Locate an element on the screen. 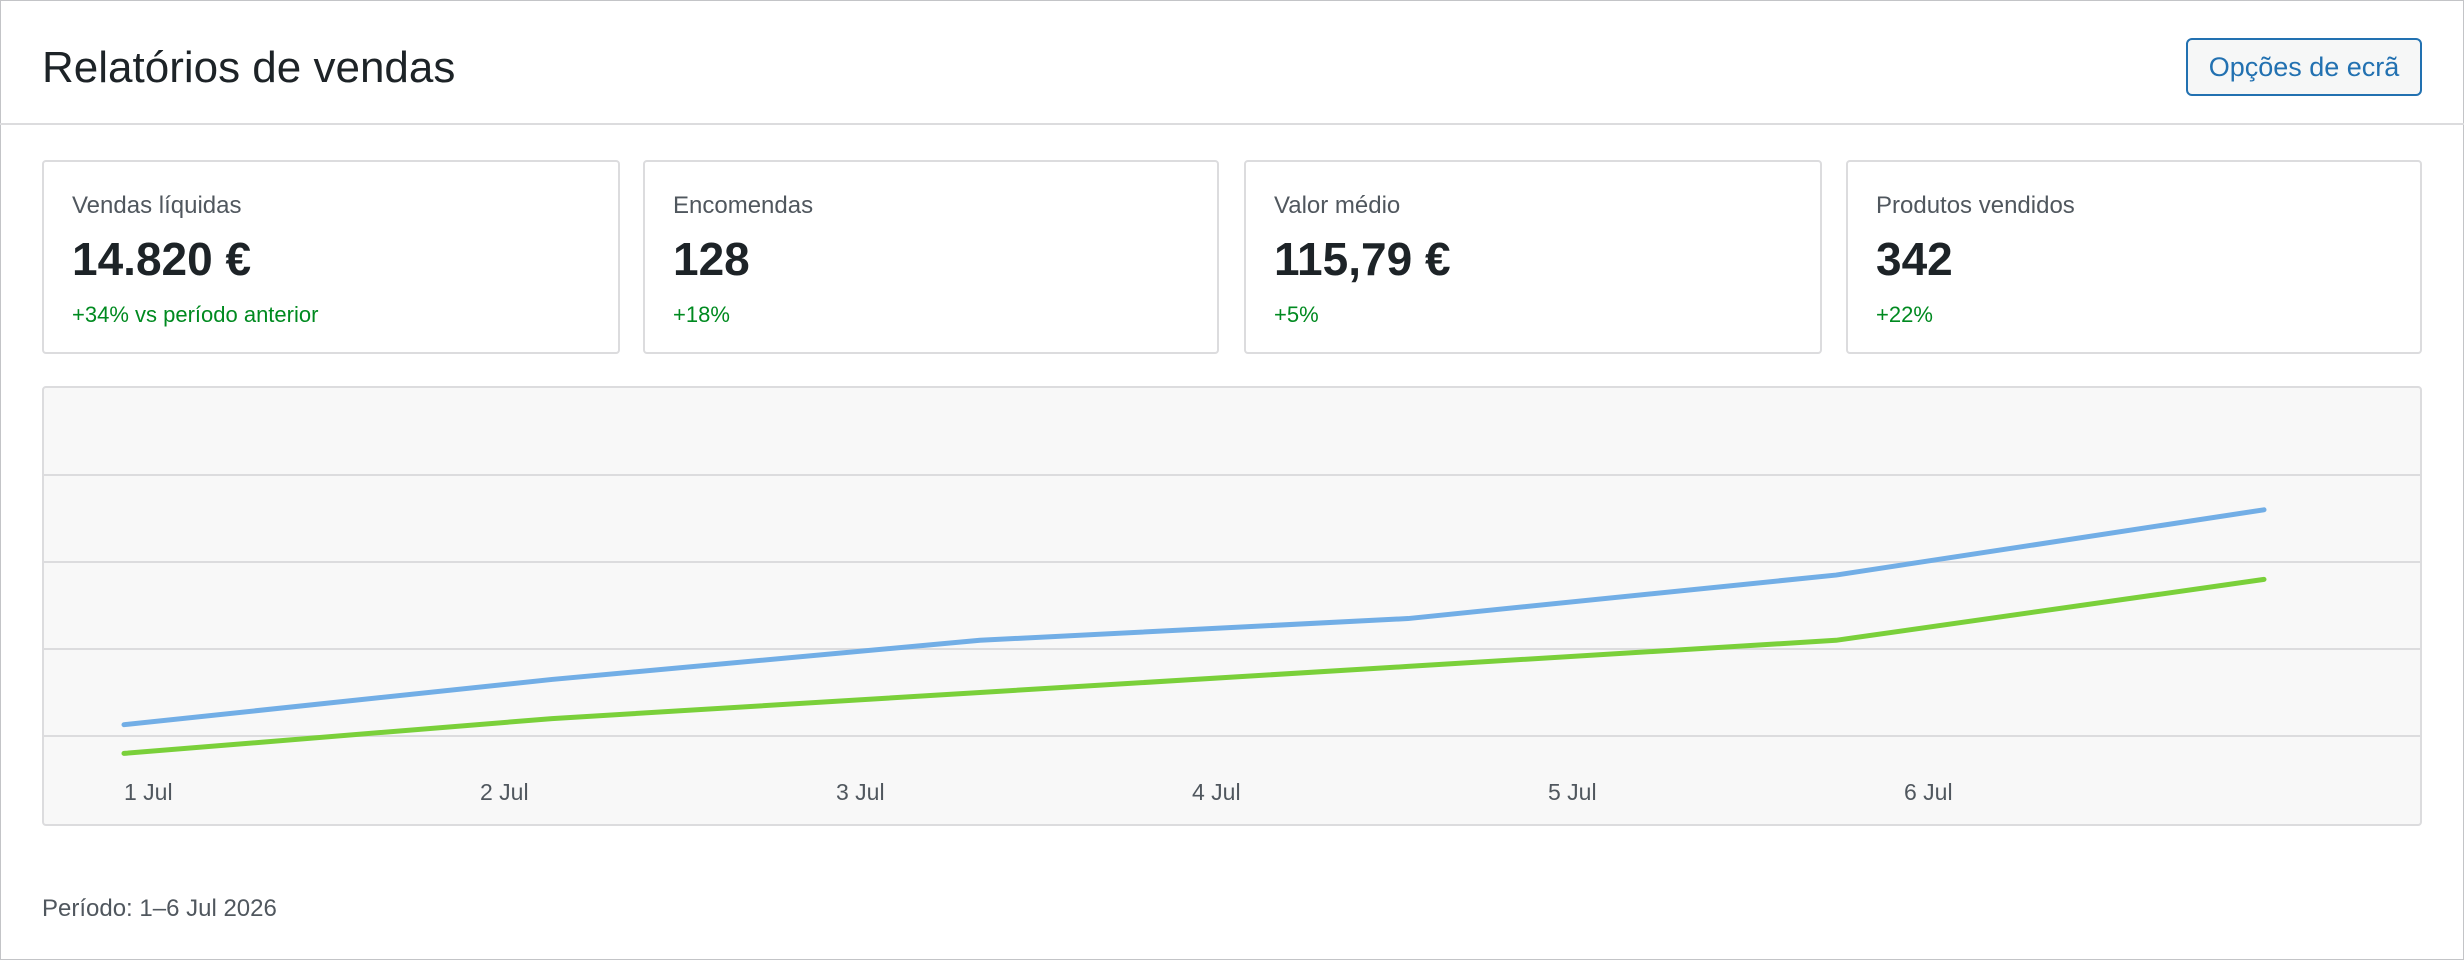 This screenshot has width=2464, height=960. x-tick-label: 4 Jul is located at coordinates (1216, 792).